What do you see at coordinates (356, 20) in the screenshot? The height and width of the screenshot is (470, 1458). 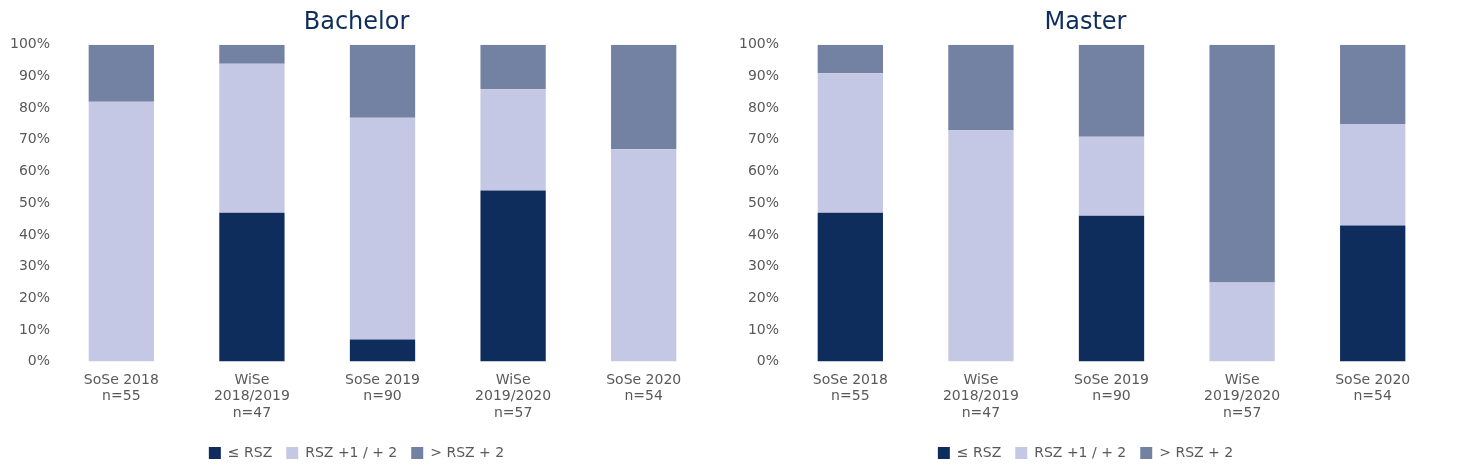 I see `chart-title: Bachelor` at bounding box center [356, 20].